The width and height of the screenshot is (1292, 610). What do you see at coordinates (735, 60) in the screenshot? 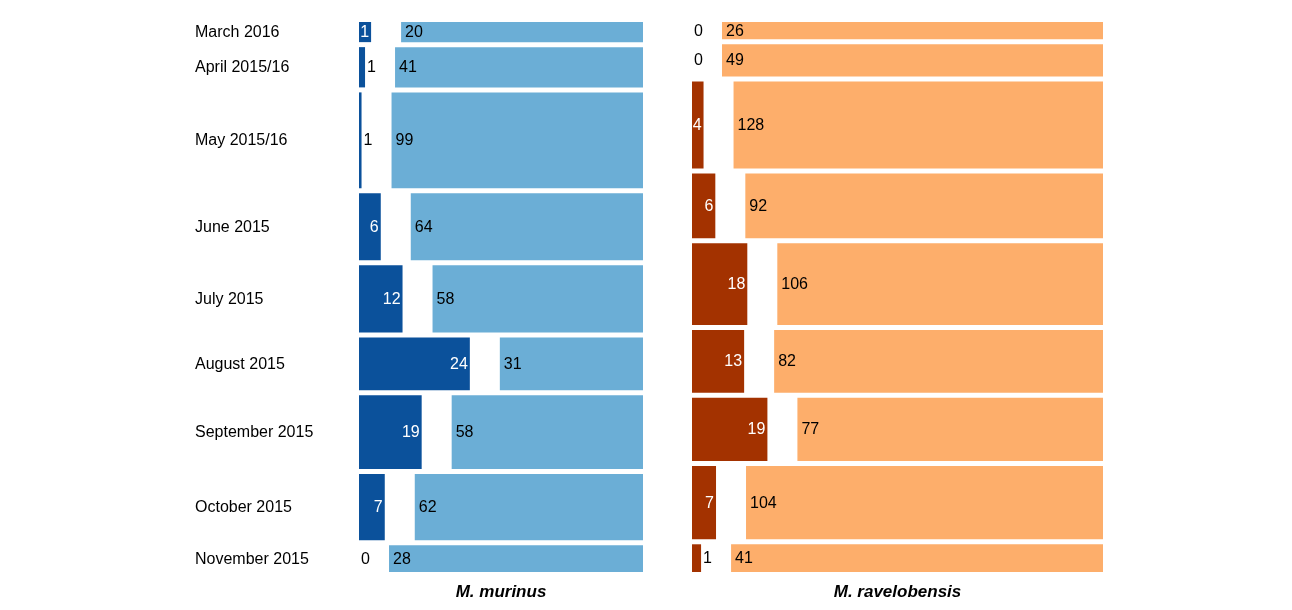
I see `data-label: 49` at bounding box center [735, 60].